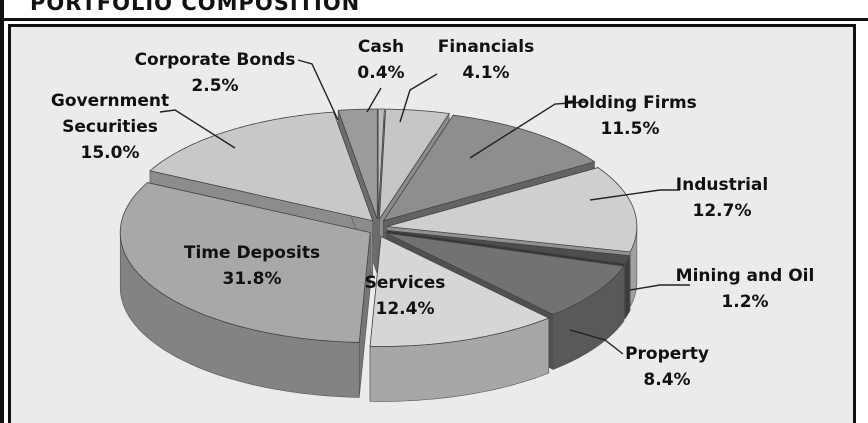 The height and width of the screenshot is (423, 868). What do you see at coordinates (486, 47) in the screenshot?
I see `category-label: Financials` at bounding box center [486, 47].